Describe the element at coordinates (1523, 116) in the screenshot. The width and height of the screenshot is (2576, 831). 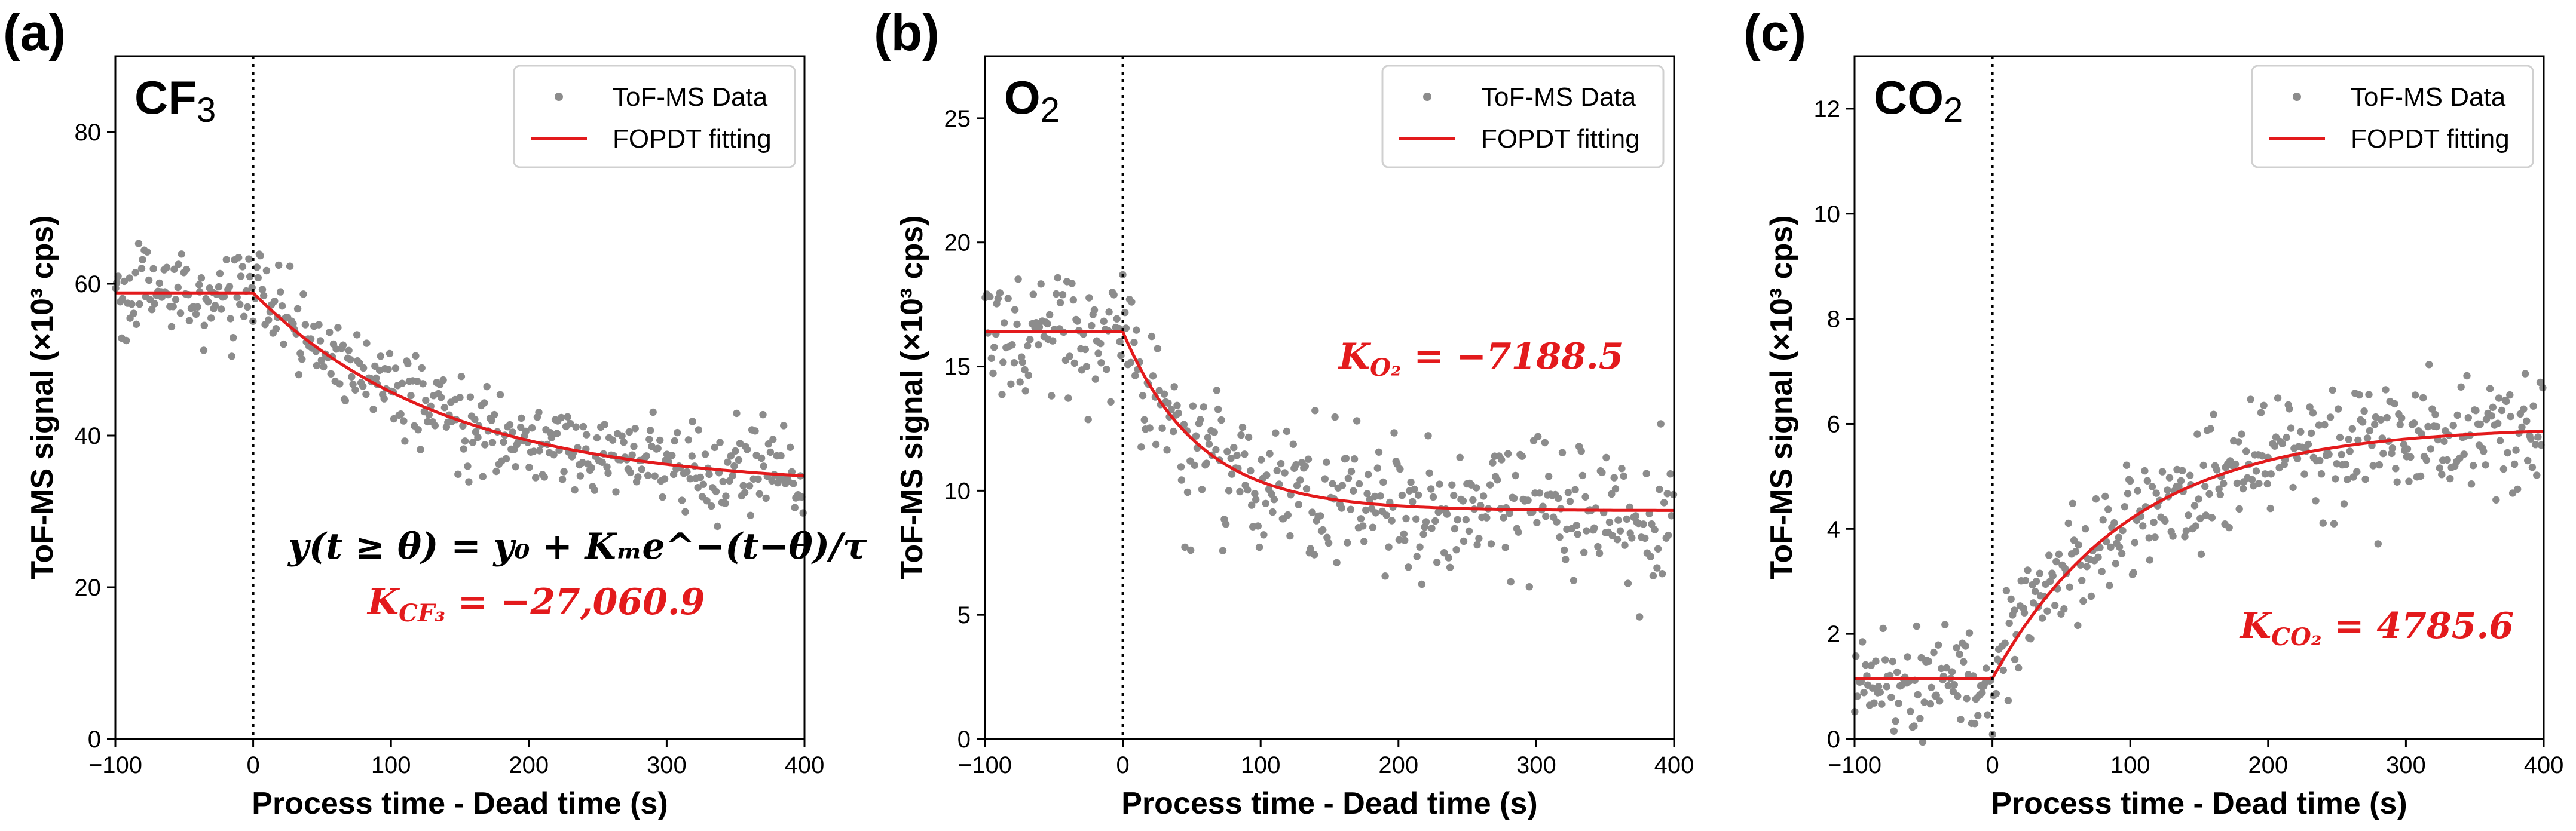
I see `legend: ToF-MS Data FOPDT fitting` at that location.